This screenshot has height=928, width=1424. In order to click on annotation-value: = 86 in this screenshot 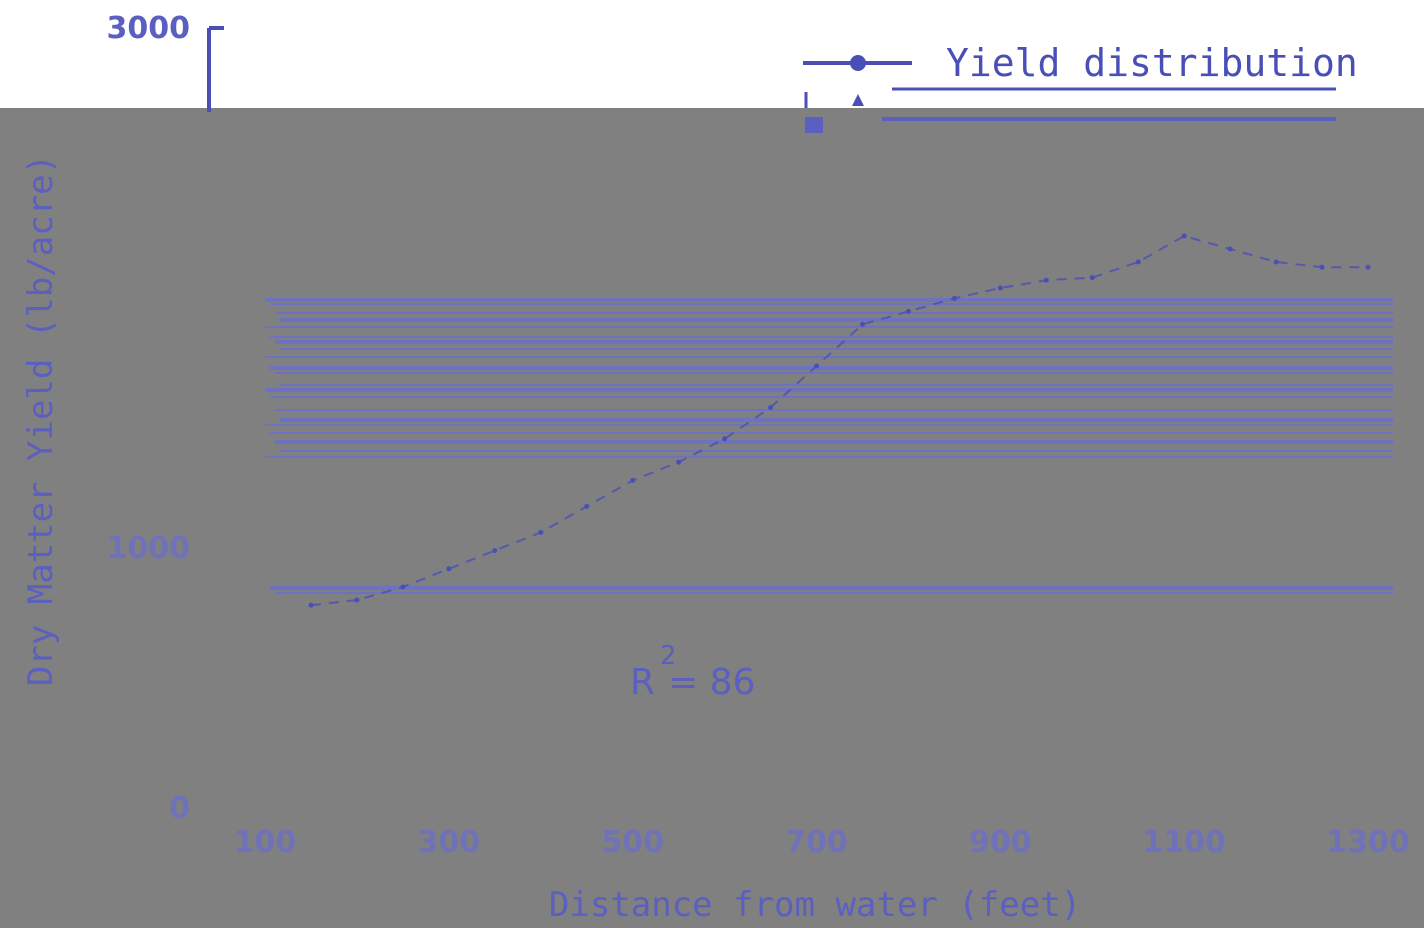, I will do `click(711, 682)`.